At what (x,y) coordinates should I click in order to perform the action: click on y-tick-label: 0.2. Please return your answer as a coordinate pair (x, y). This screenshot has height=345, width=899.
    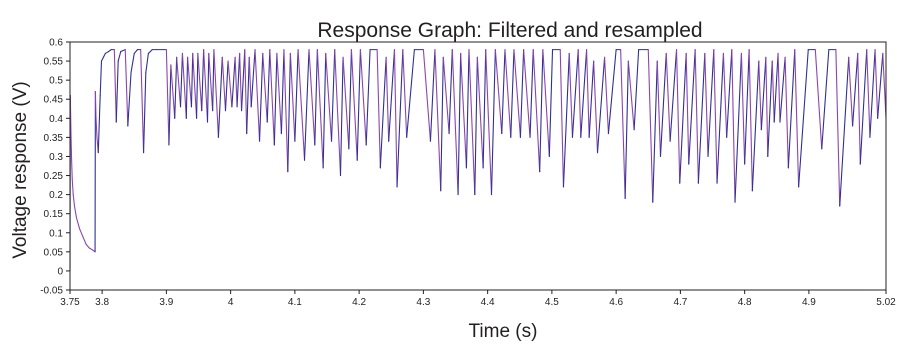
    Looking at the image, I should click on (56, 195).